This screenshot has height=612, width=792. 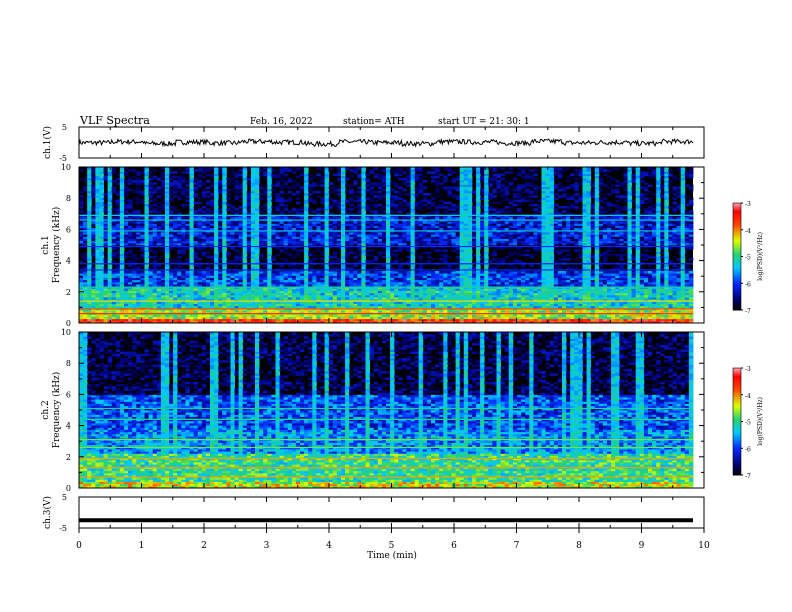 What do you see at coordinates (281, 122) in the screenshot?
I see `date-label: Feb. 16, 2022` at bounding box center [281, 122].